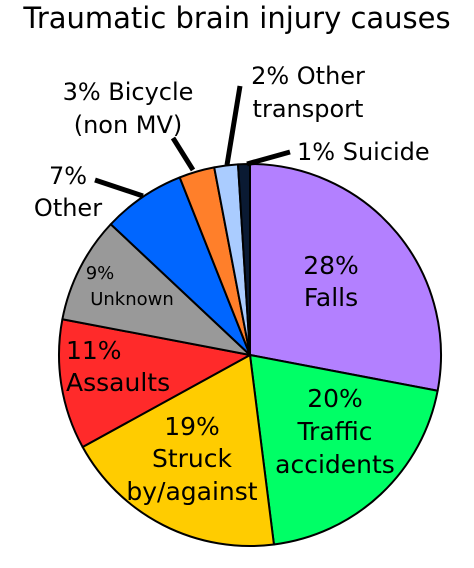  What do you see at coordinates (118, 382) in the screenshot?
I see `label-assaults: Assaults` at bounding box center [118, 382].